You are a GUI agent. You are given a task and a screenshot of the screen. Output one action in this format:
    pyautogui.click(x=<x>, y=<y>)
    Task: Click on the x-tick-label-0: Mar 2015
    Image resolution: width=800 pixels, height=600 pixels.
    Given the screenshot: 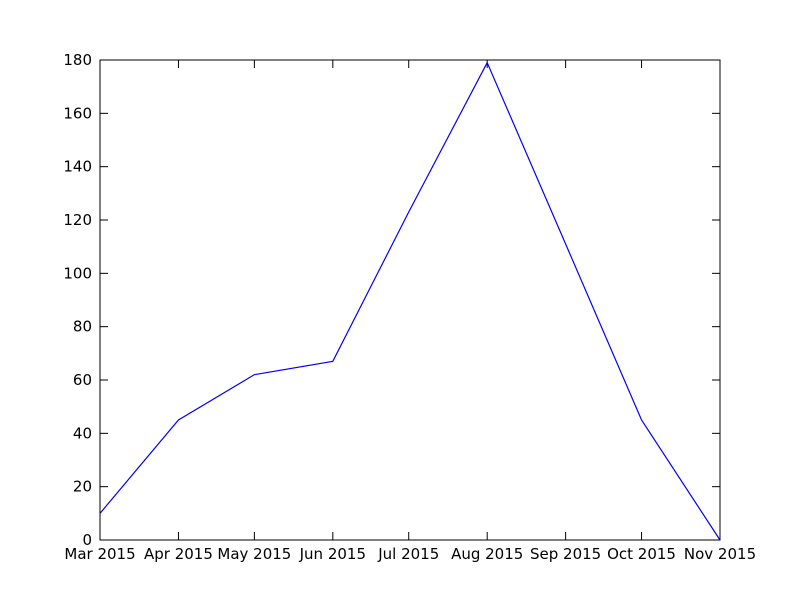 What is the action you would take?
    pyautogui.click(x=99, y=554)
    